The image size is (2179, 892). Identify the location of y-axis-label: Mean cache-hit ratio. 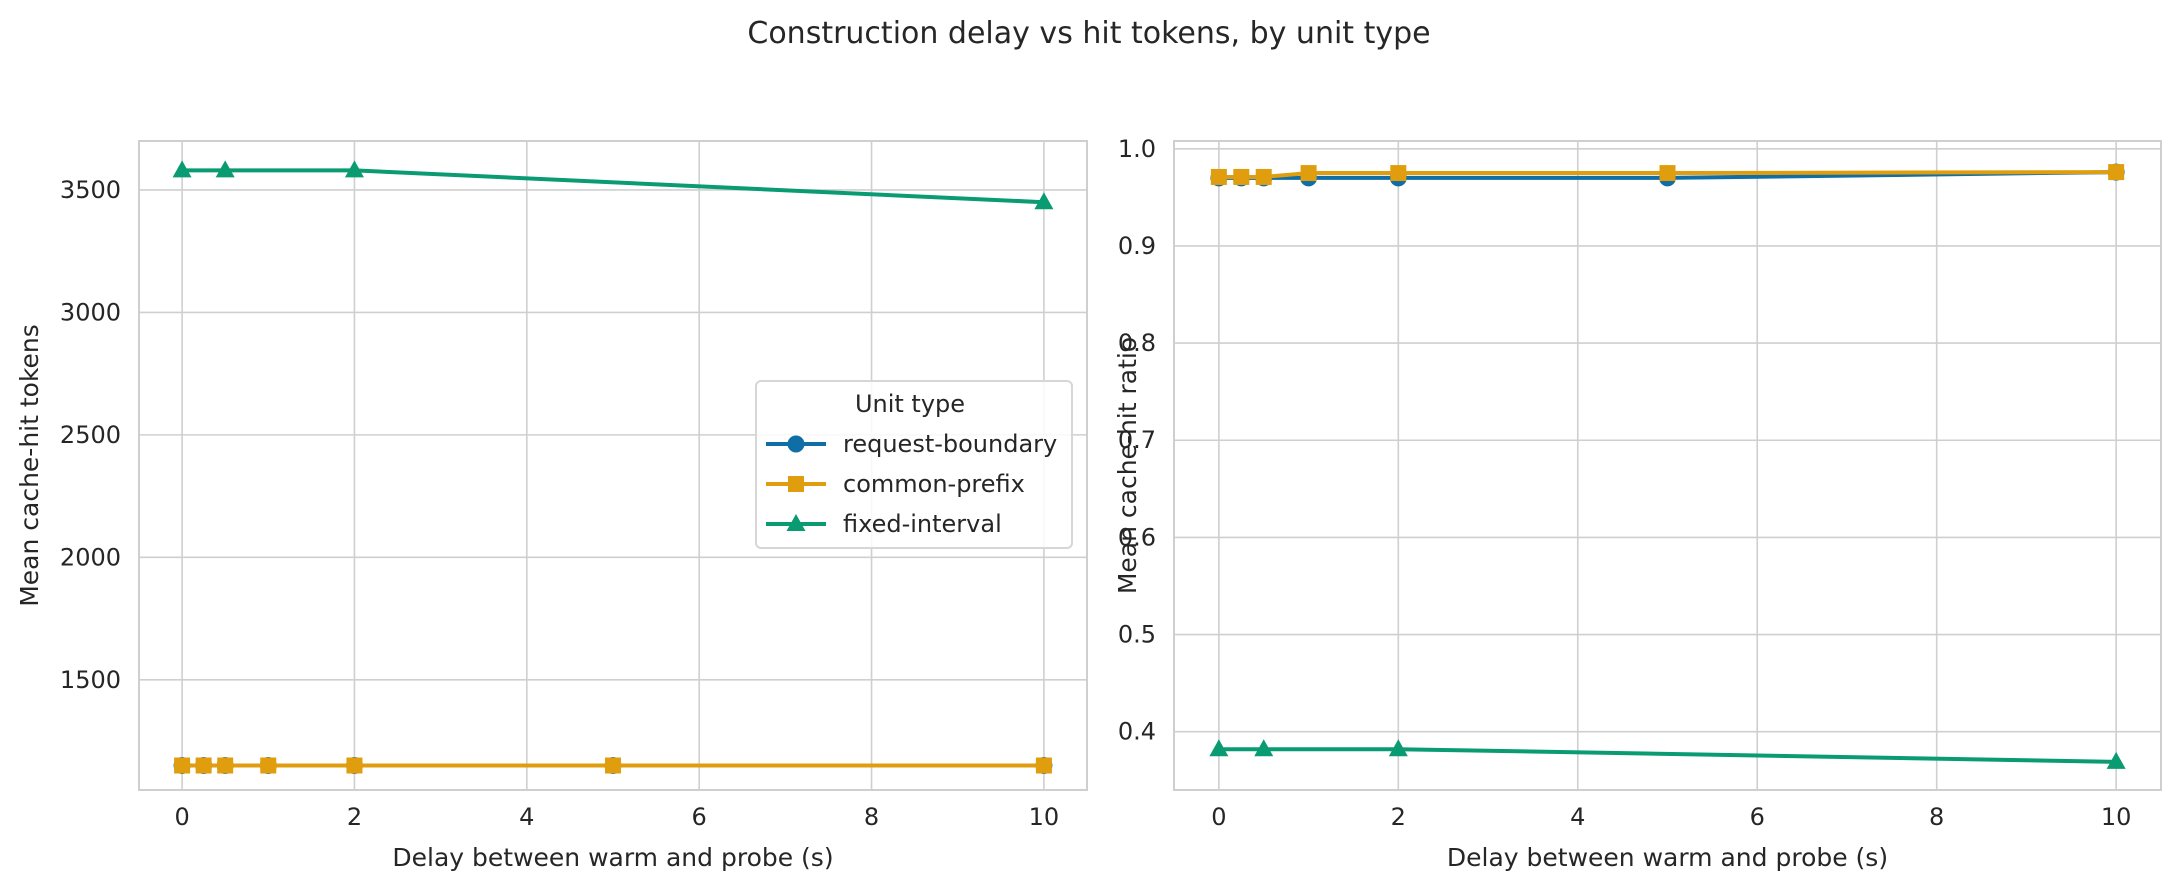
(1127, 465).